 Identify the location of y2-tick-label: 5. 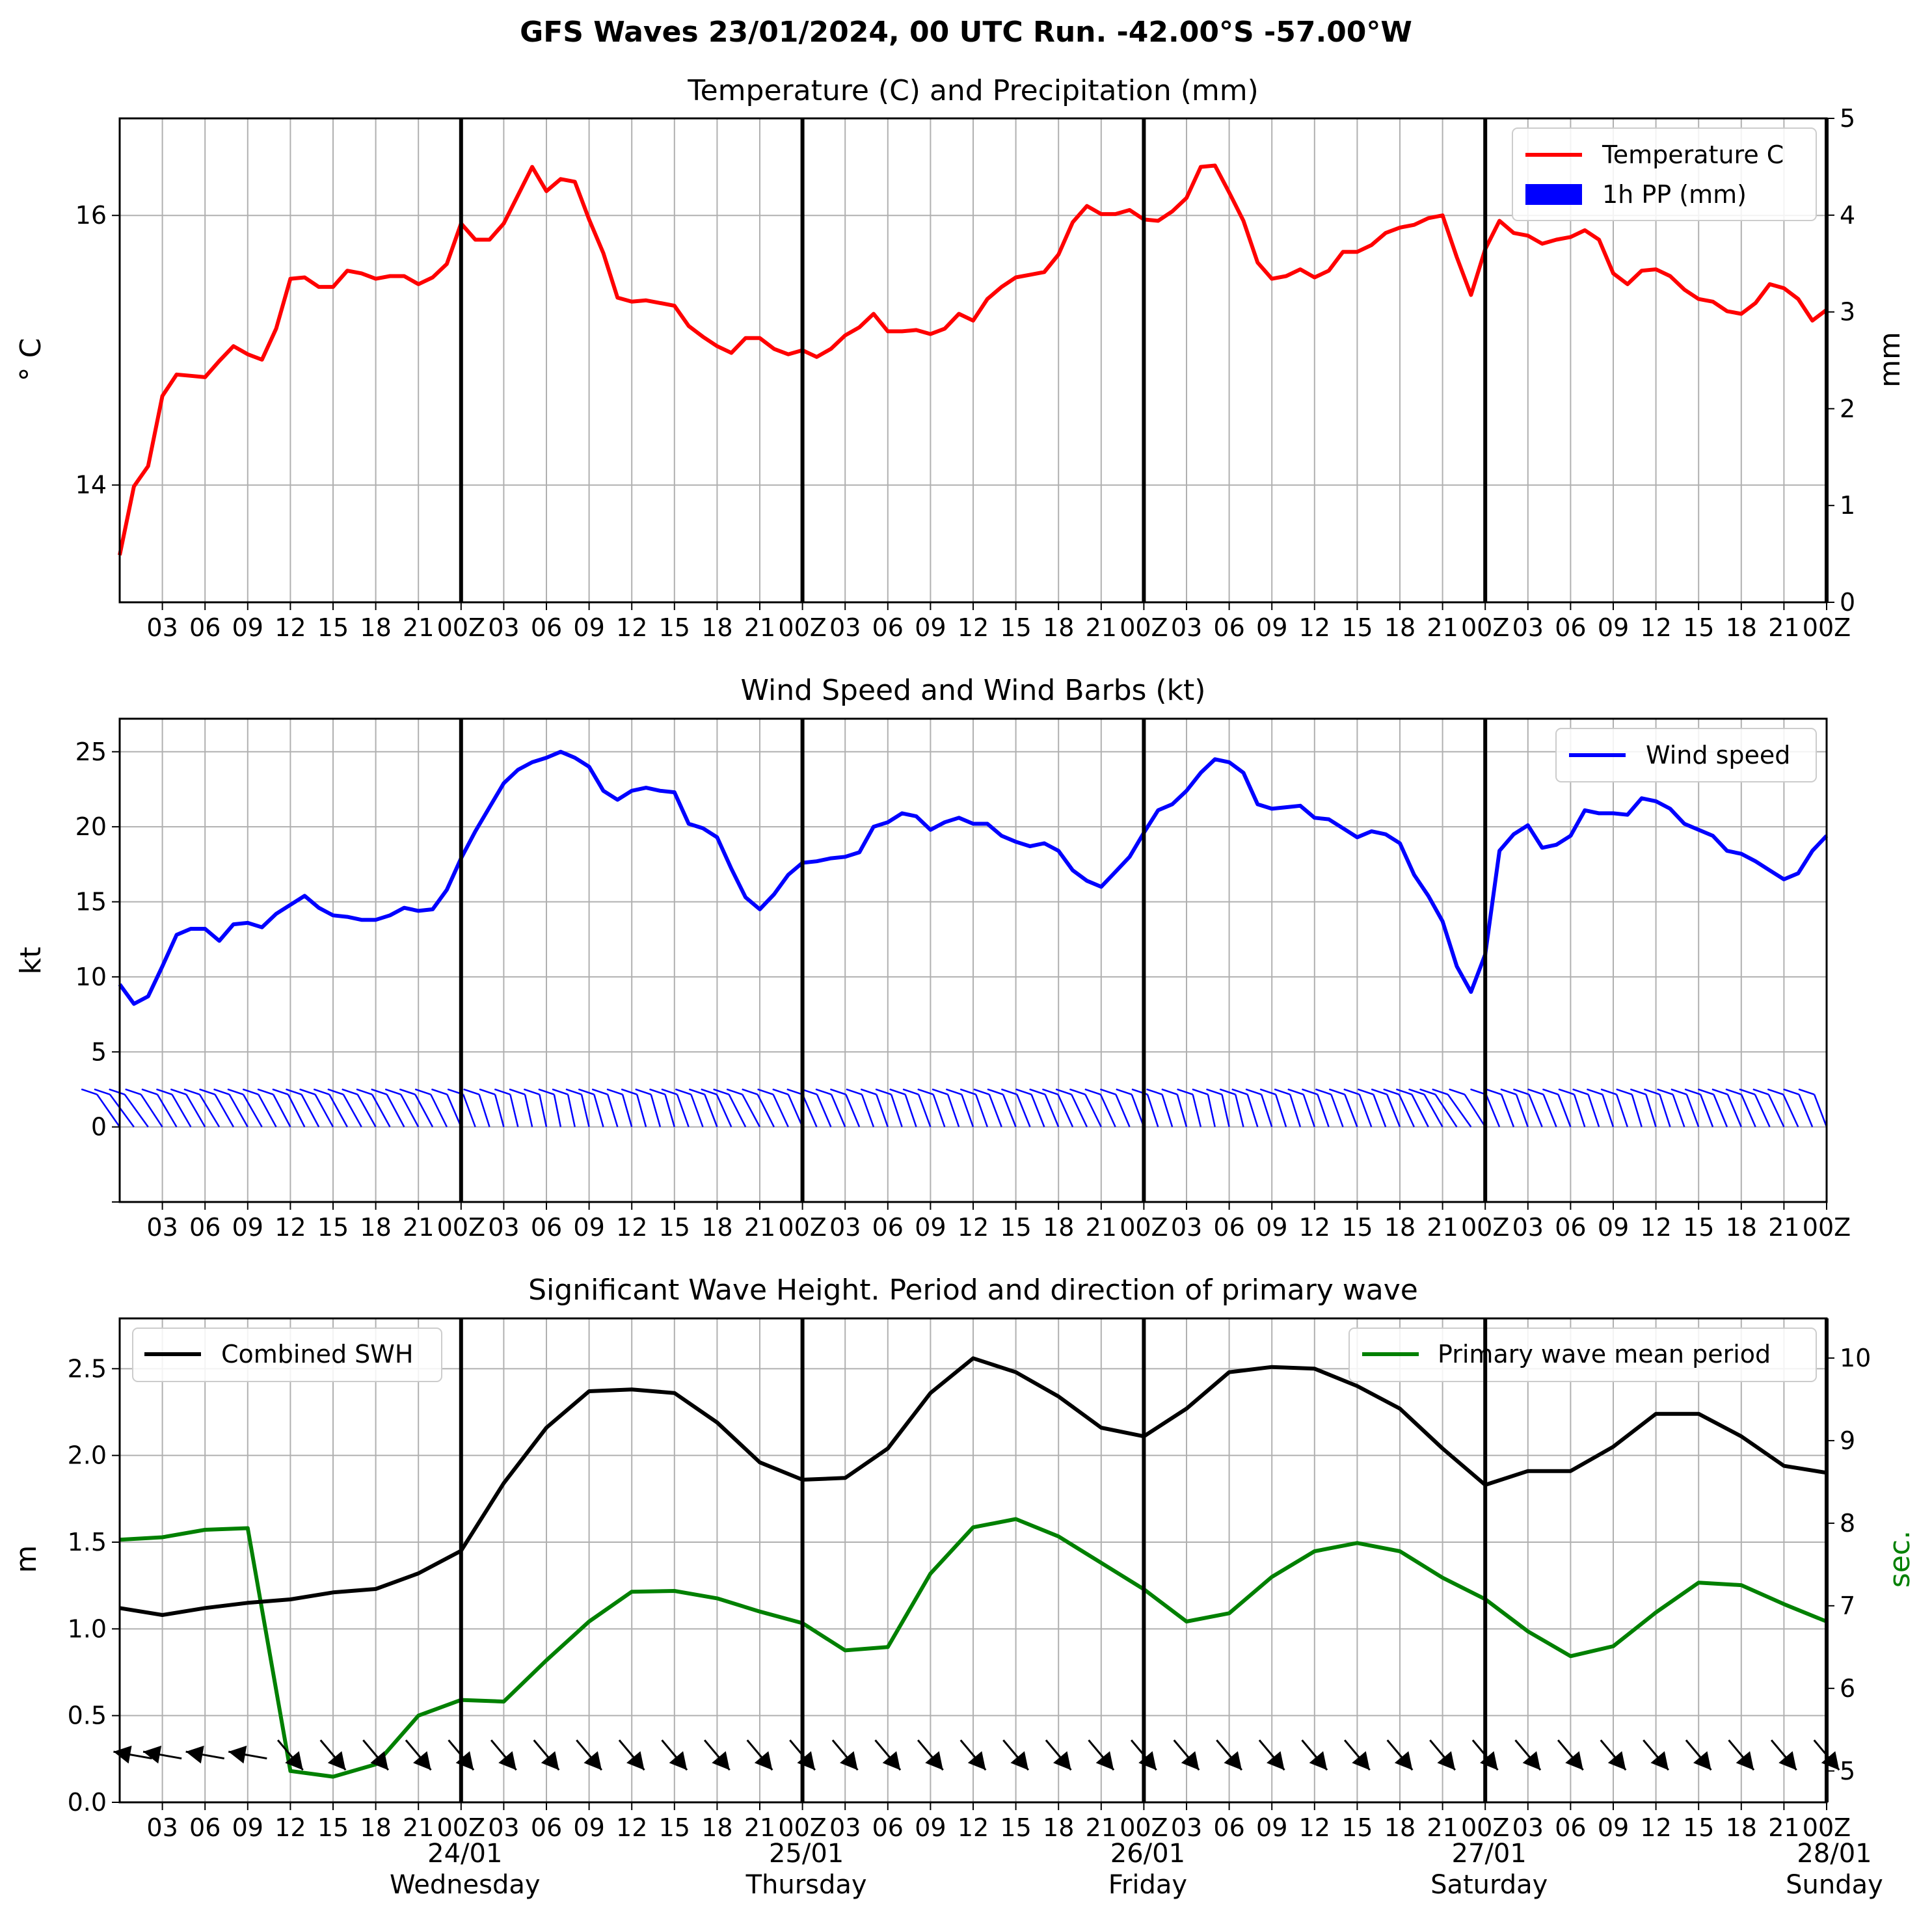
(1847, 118).